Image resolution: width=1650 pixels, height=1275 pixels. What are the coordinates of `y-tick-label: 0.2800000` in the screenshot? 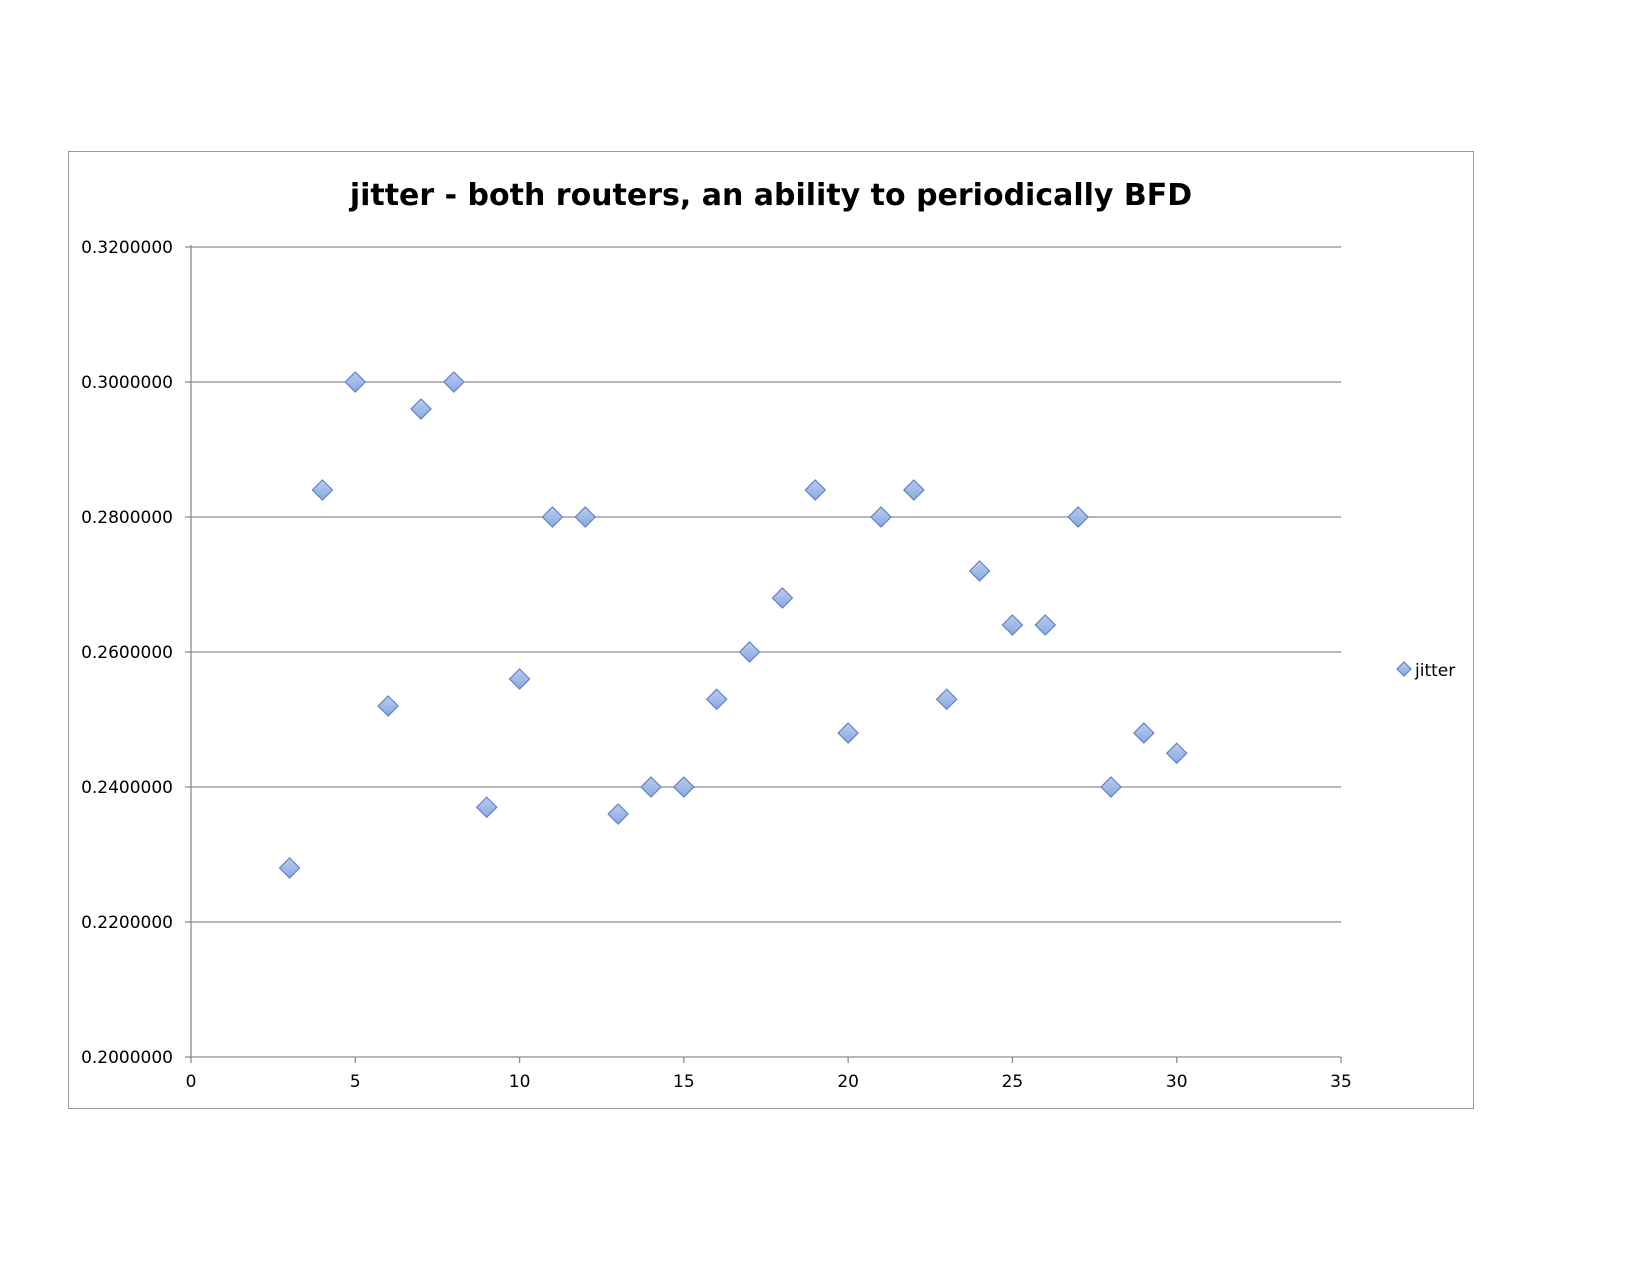 It's located at (127, 518).